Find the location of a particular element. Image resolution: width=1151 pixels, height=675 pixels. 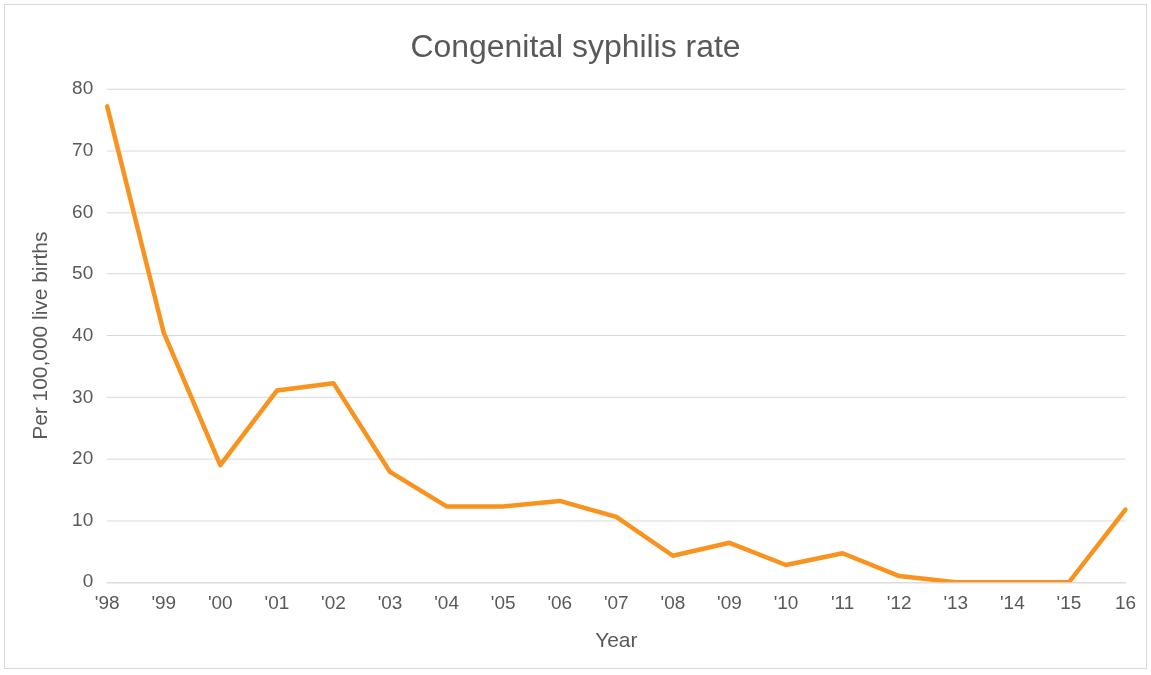

y-tick-label: 40 is located at coordinates (83, 334).